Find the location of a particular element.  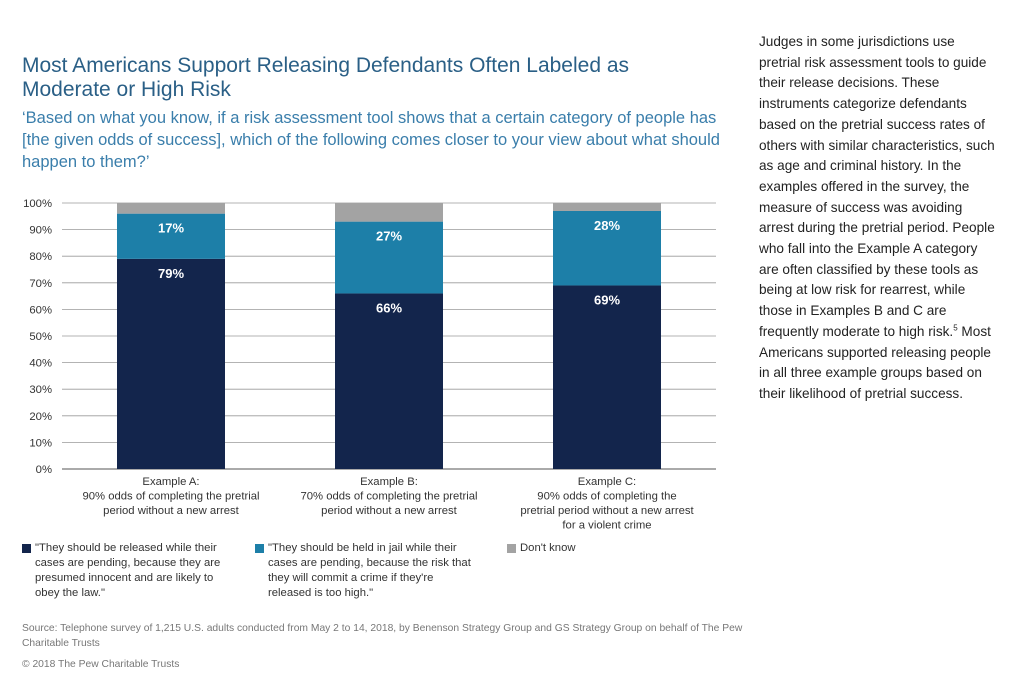

x-category-label: 90% odds of completing the is located at coordinates (606, 497).